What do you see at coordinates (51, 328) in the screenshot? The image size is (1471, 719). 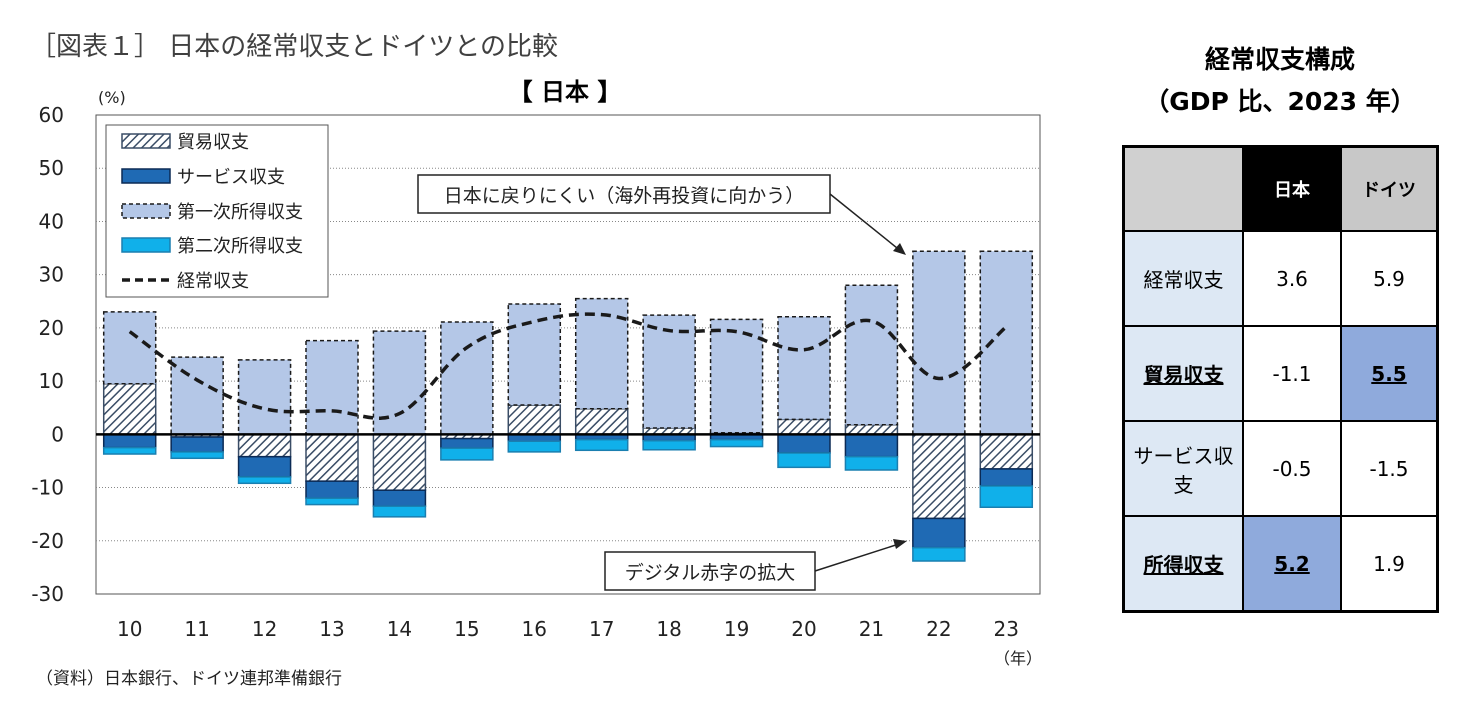 I see `y-tick-label: 20` at bounding box center [51, 328].